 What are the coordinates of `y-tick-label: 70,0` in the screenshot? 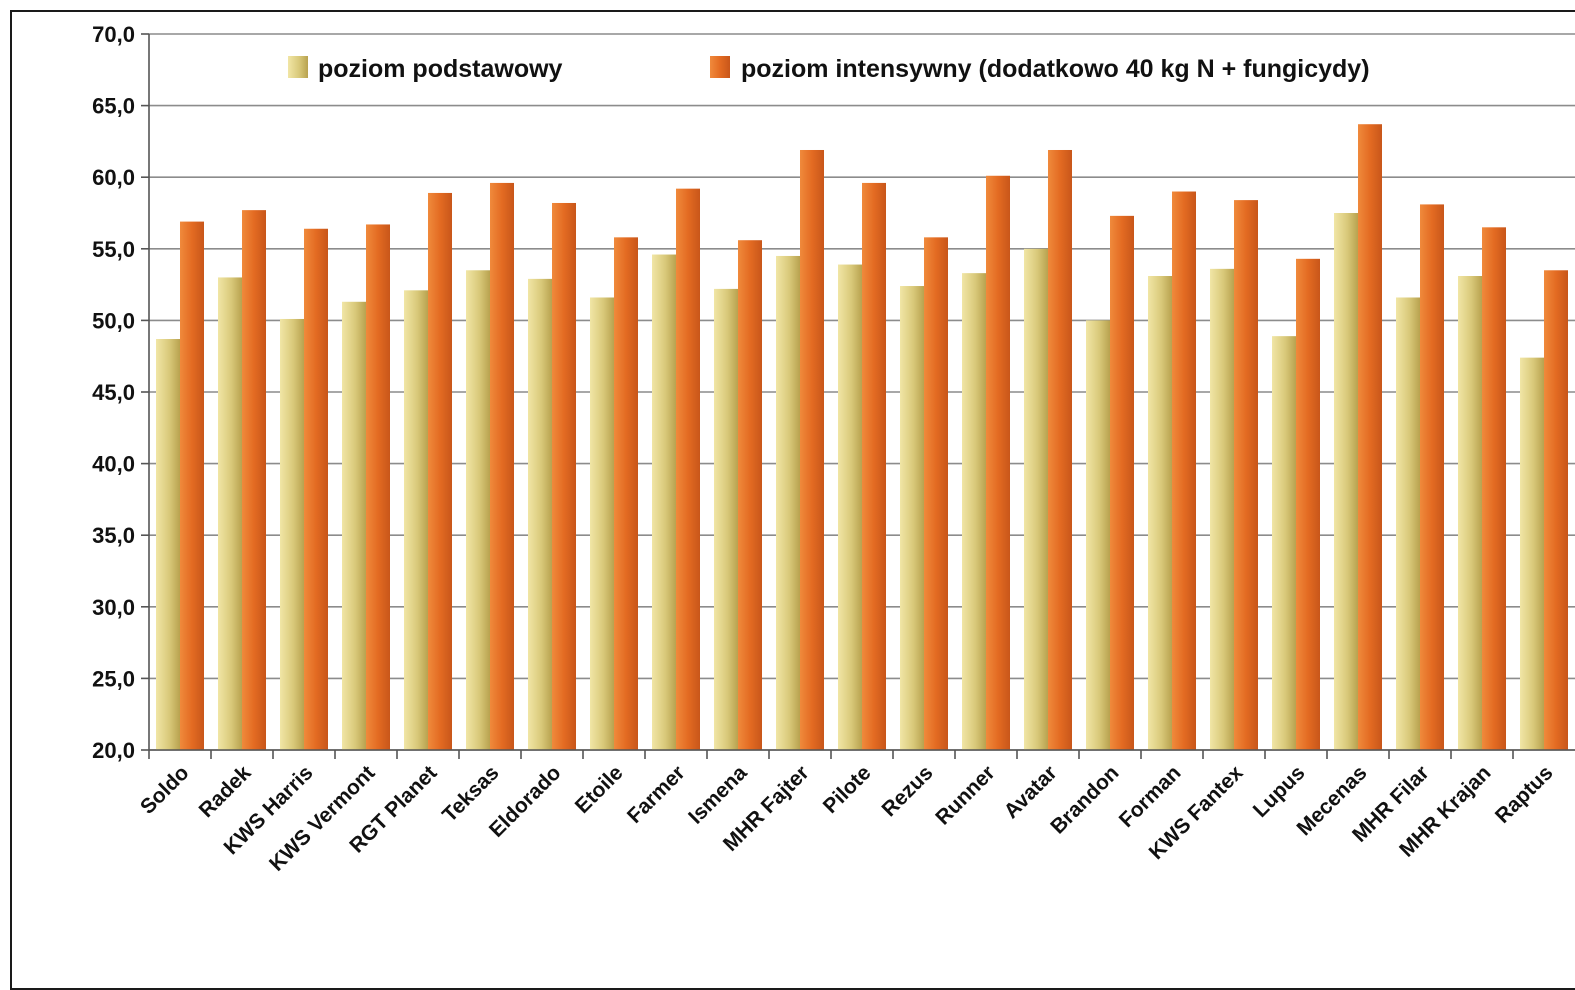 It's located at (113, 34).